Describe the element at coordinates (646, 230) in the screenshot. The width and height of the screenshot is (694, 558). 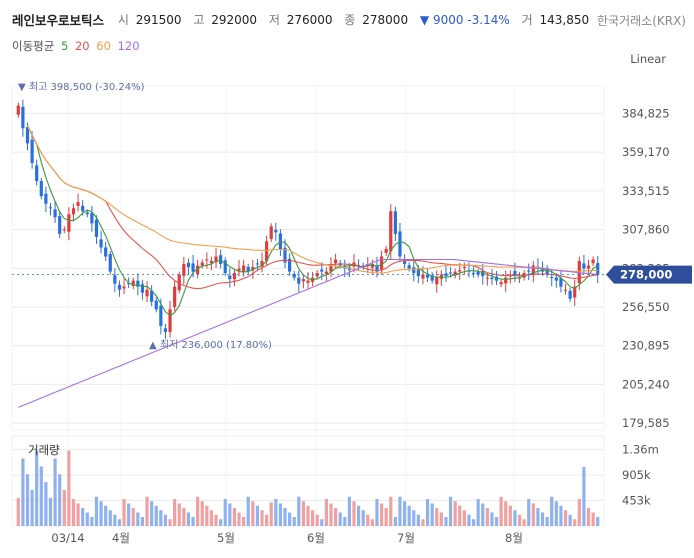
I see `price-tick-label: 307,860` at that location.